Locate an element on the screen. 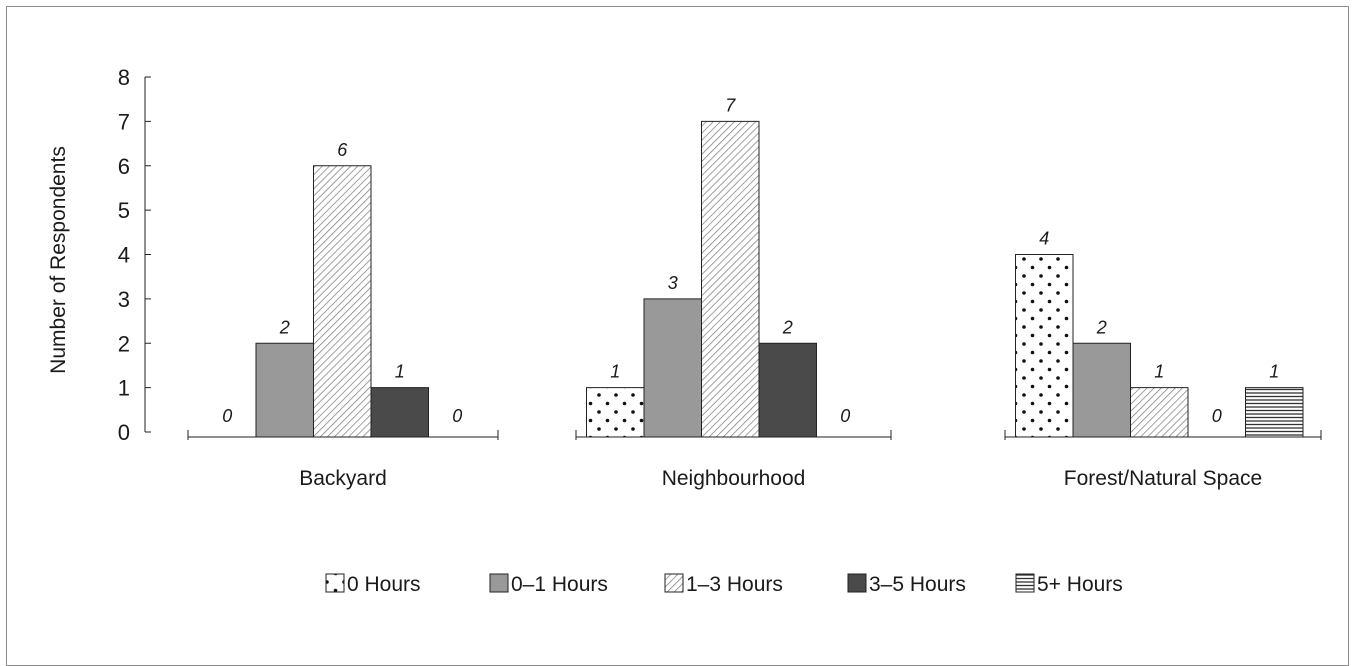  legend-label: 3–5 Hours is located at coordinates (917, 584).